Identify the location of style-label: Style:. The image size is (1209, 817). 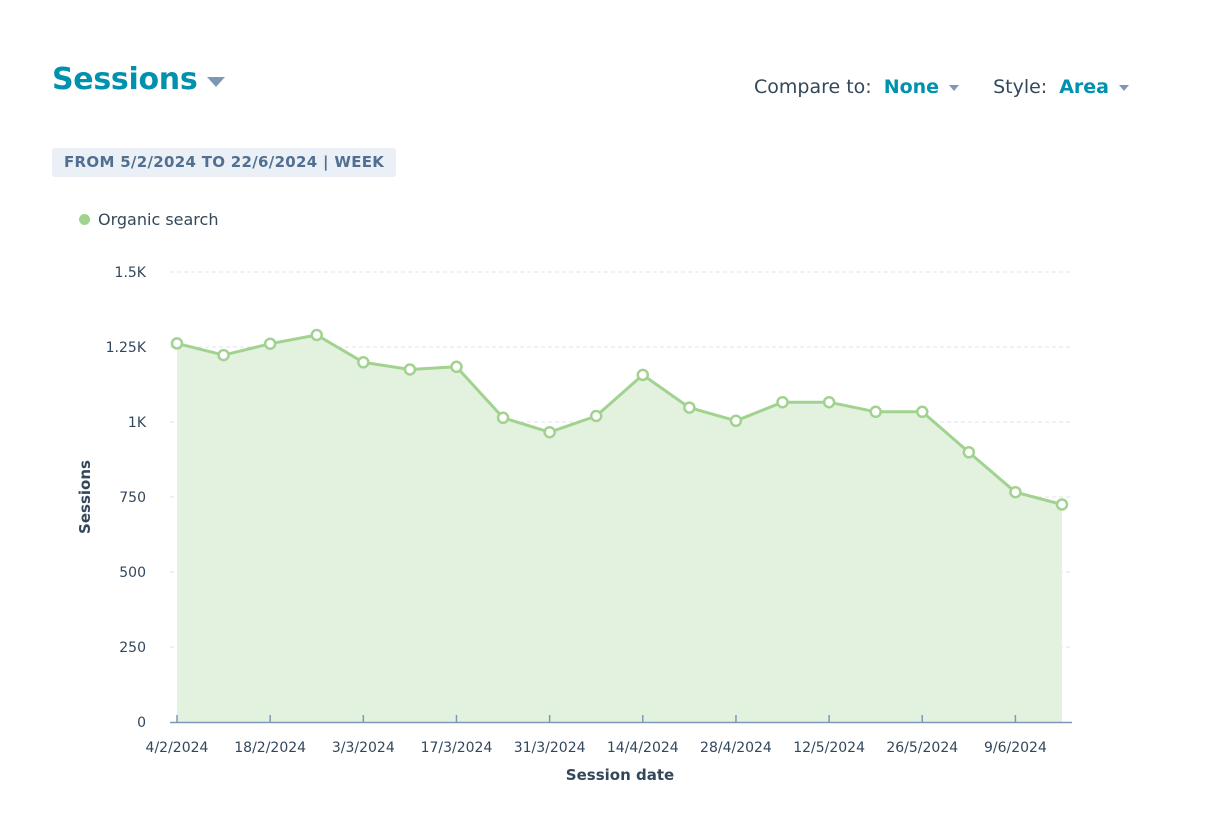
(1020, 87).